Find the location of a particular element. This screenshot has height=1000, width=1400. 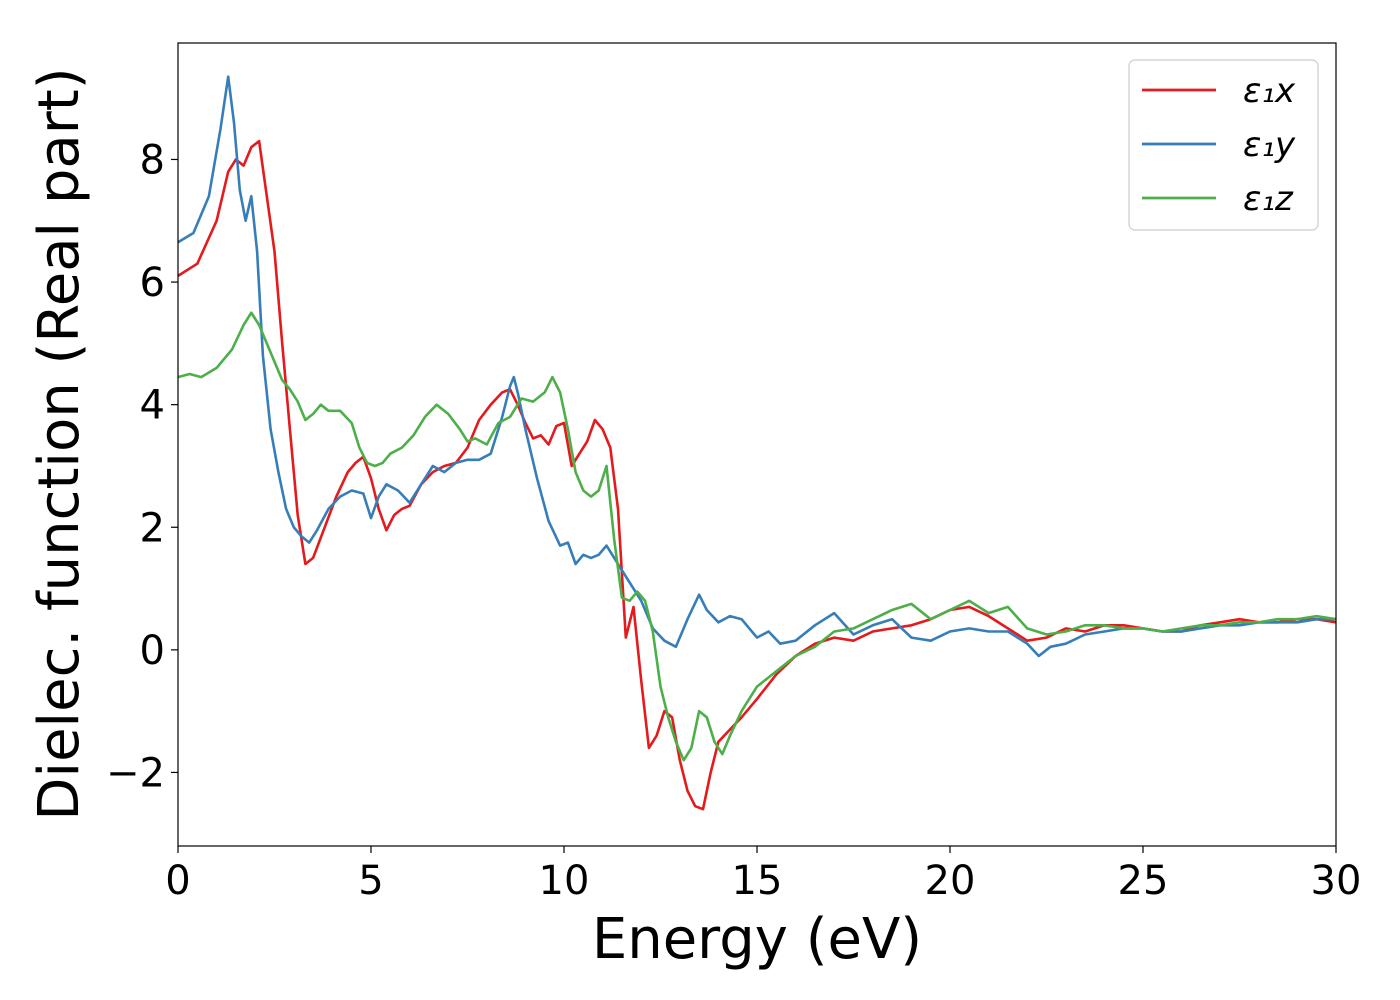

x-tick-label: 25 is located at coordinates (1143, 881).